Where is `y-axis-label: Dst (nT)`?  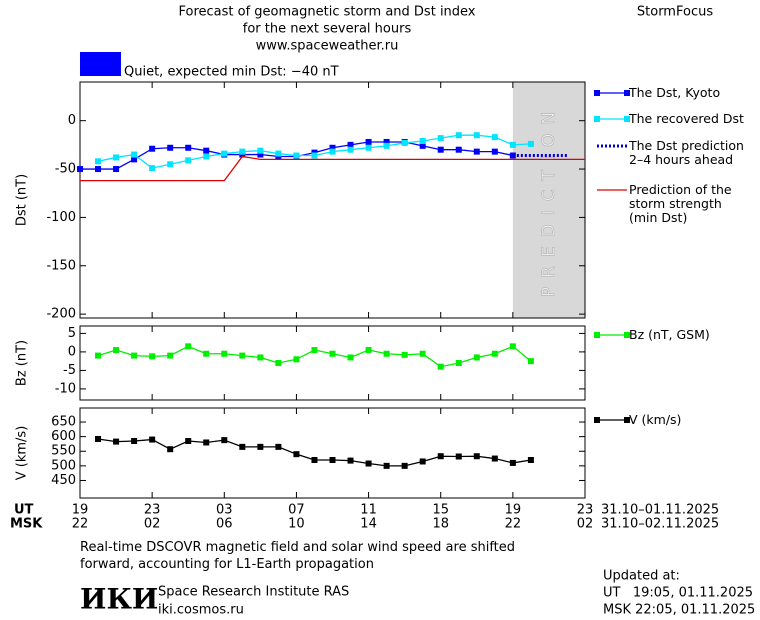
y-axis-label: Dst (nT) is located at coordinates (22, 200).